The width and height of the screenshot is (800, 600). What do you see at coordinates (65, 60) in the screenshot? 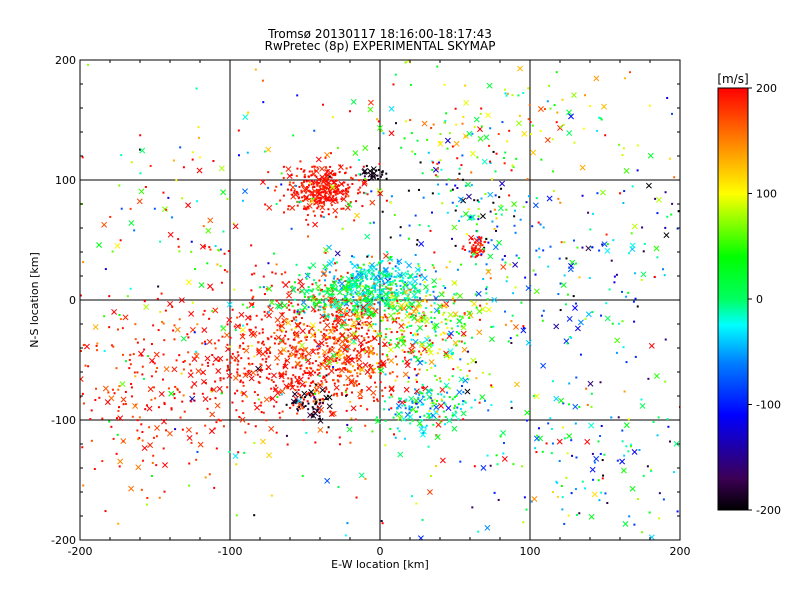
I see `y-tick-label: 200` at bounding box center [65, 60].